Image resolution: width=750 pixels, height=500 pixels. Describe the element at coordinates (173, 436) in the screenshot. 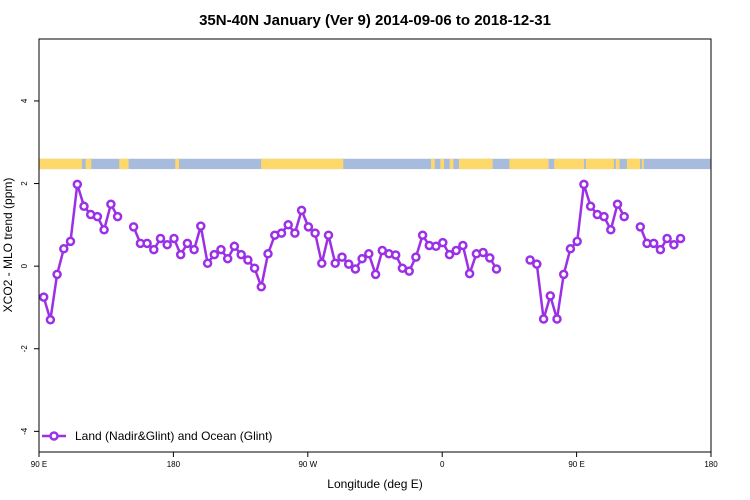

I see `legend-label: Land (Nadir&Glint) and Ocean (Glint)` at that location.